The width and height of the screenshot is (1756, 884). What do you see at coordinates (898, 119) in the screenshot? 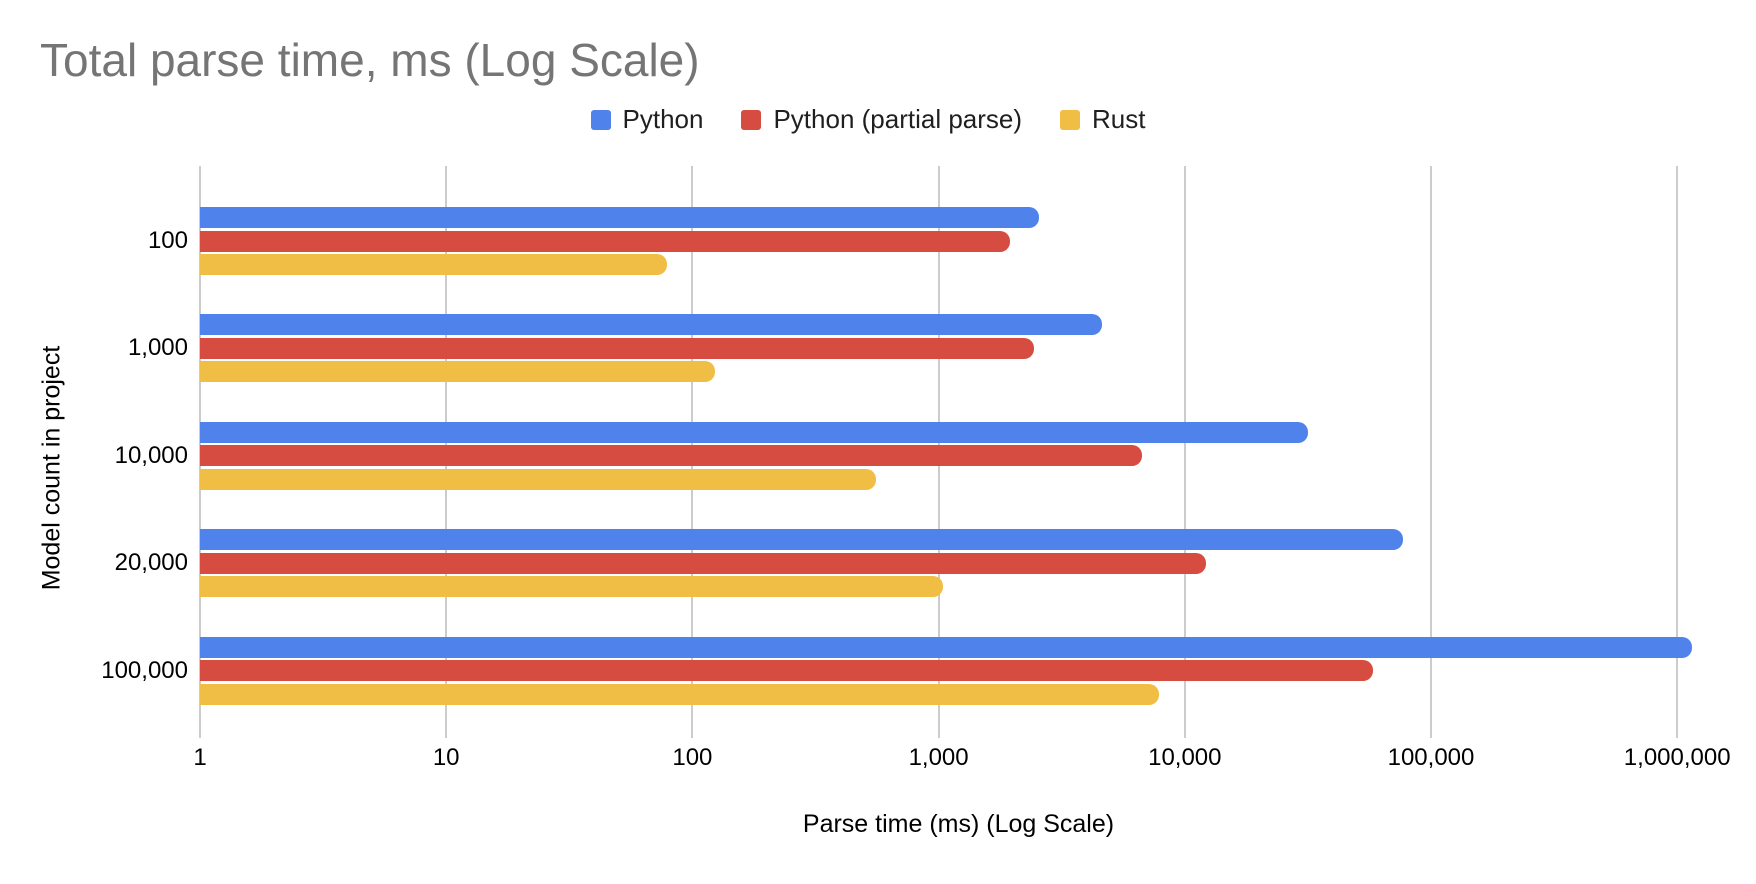
I see `legend-label: Python (partial parse)` at bounding box center [898, 119].